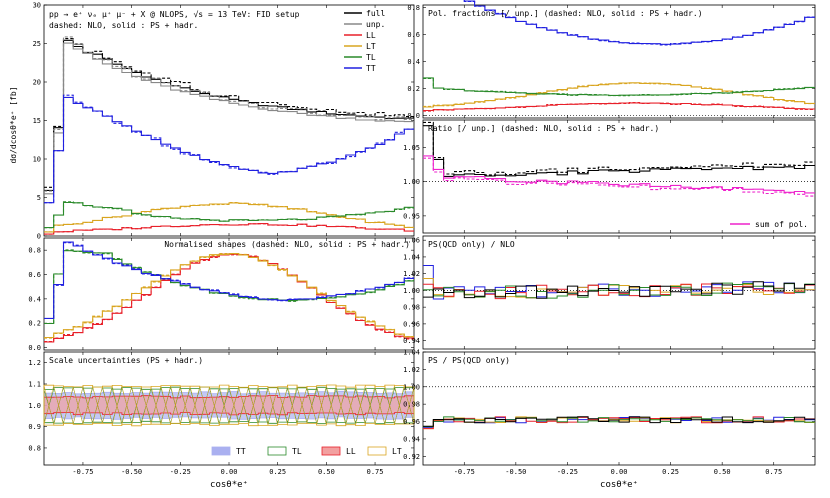 Image resolution: width=830 pixels, height=498 pixels. What do you see at coordinates (229, 229) in the screenshot?
I see `line-LL-ps` at bounding box center [229, 229].